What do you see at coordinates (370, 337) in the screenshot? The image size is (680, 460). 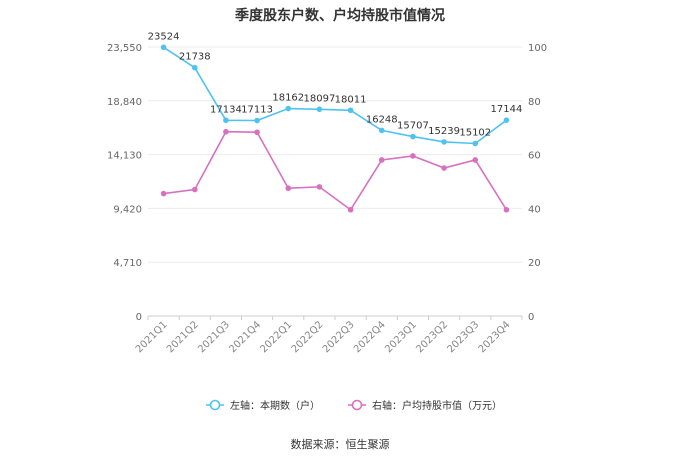 I see `x-tick-label: 2022Q4` at bounding box center [370, 337].